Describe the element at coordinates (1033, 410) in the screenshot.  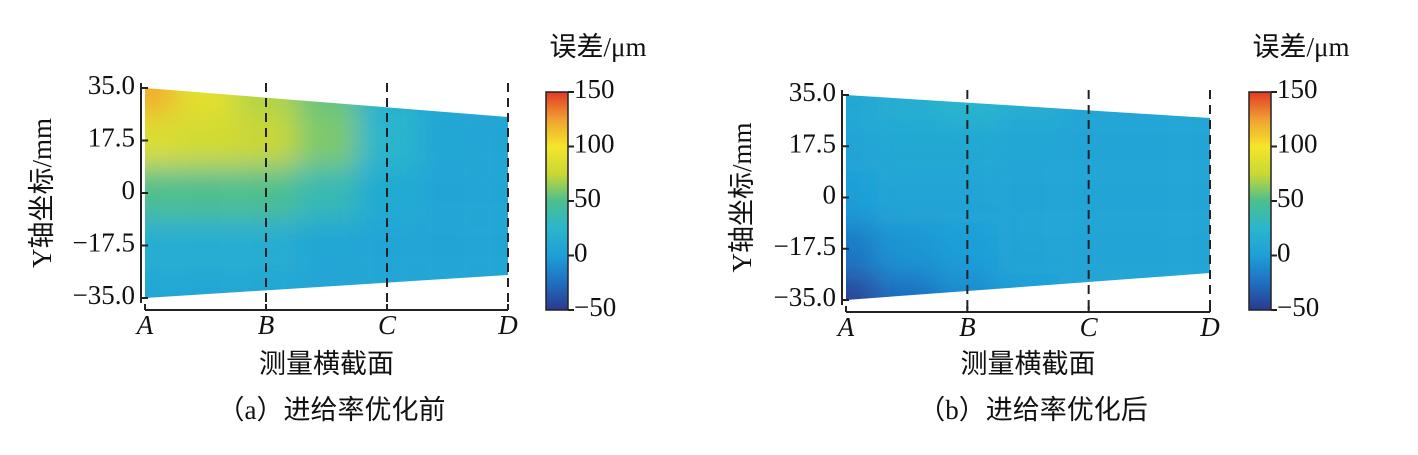
I see `caption: （b）进给率优化后` at that location.